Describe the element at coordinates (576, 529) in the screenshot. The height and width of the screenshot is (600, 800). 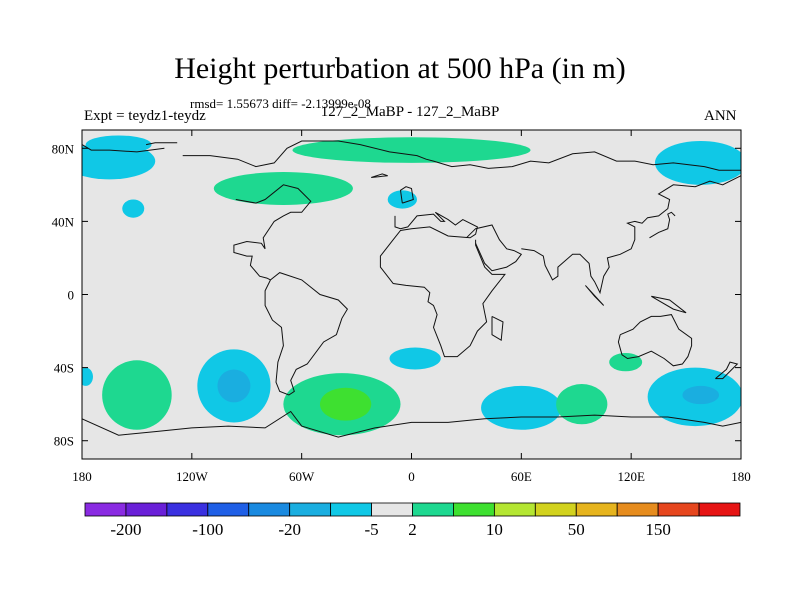
I see `colorbar-label-6: 50` at that location.